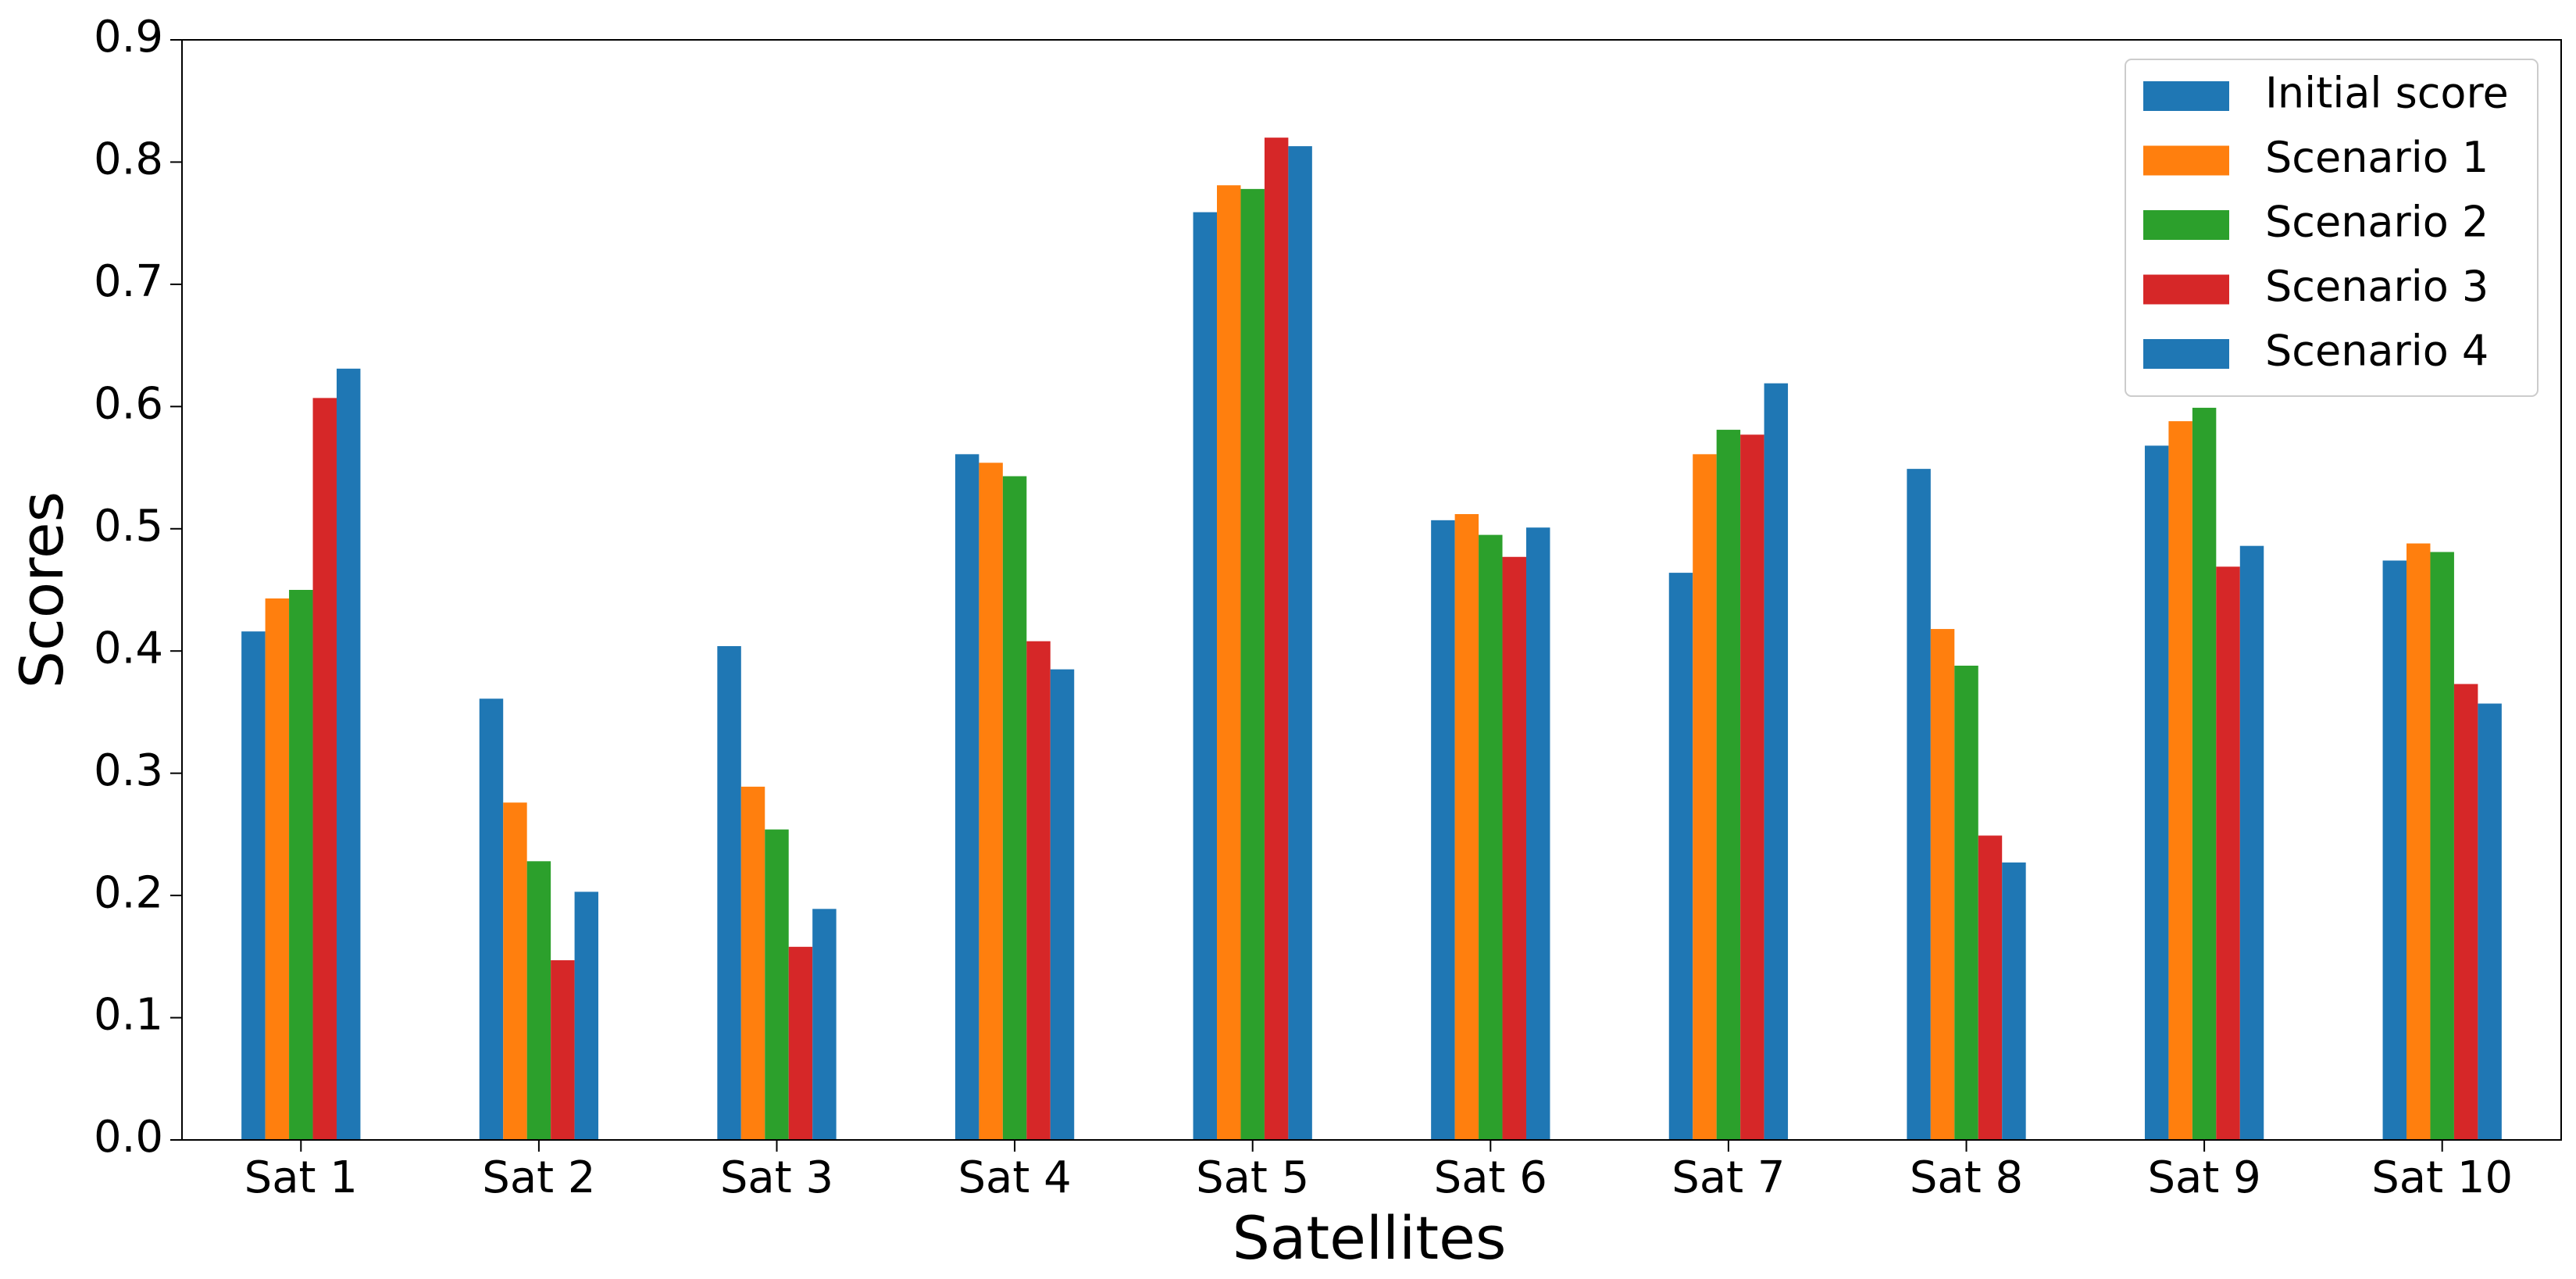 This screenshot has width=2576, height=1279. Describe the element at coordinates (128, 281) in the screenshot. I see `y-tick-label: 0.7` at that location.